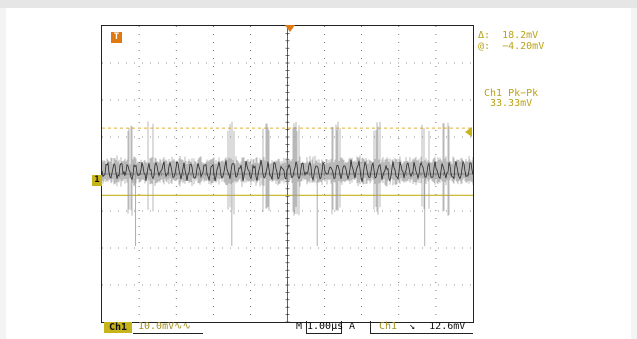 The image size is (637, 339). I want to click on timebase-value: 1.00μs, so click(325, 327).